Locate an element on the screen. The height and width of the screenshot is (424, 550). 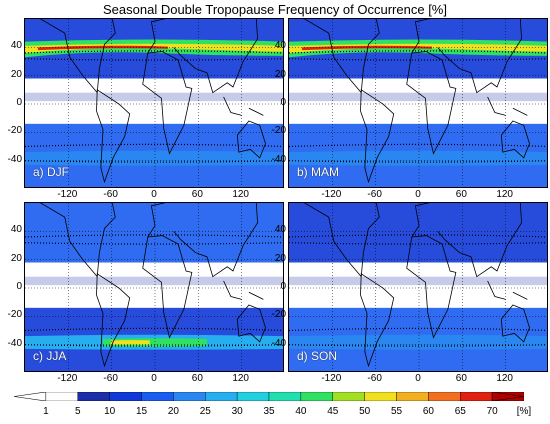
colorbar-tick-label: 50 is located at coordinates (365, 411).